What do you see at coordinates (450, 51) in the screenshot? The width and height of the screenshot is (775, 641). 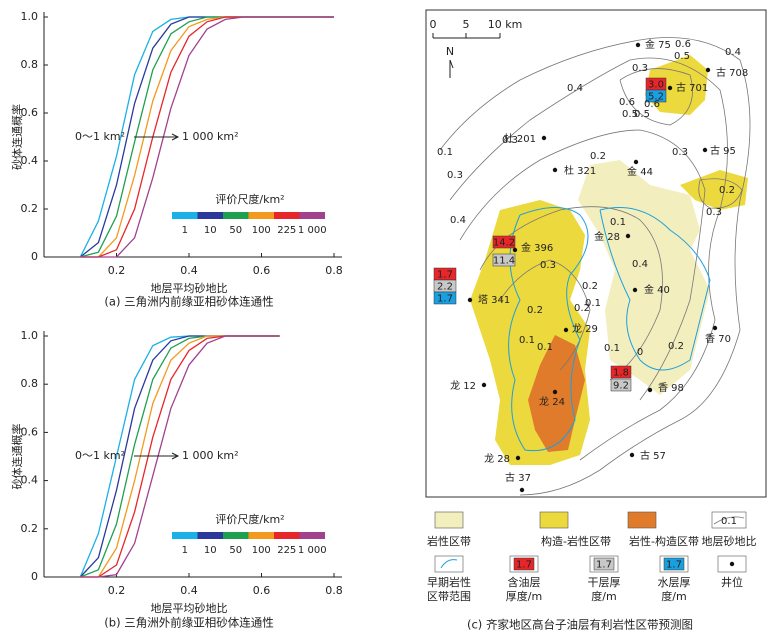 I see `north-label: N` at bounding box center [450, 51].